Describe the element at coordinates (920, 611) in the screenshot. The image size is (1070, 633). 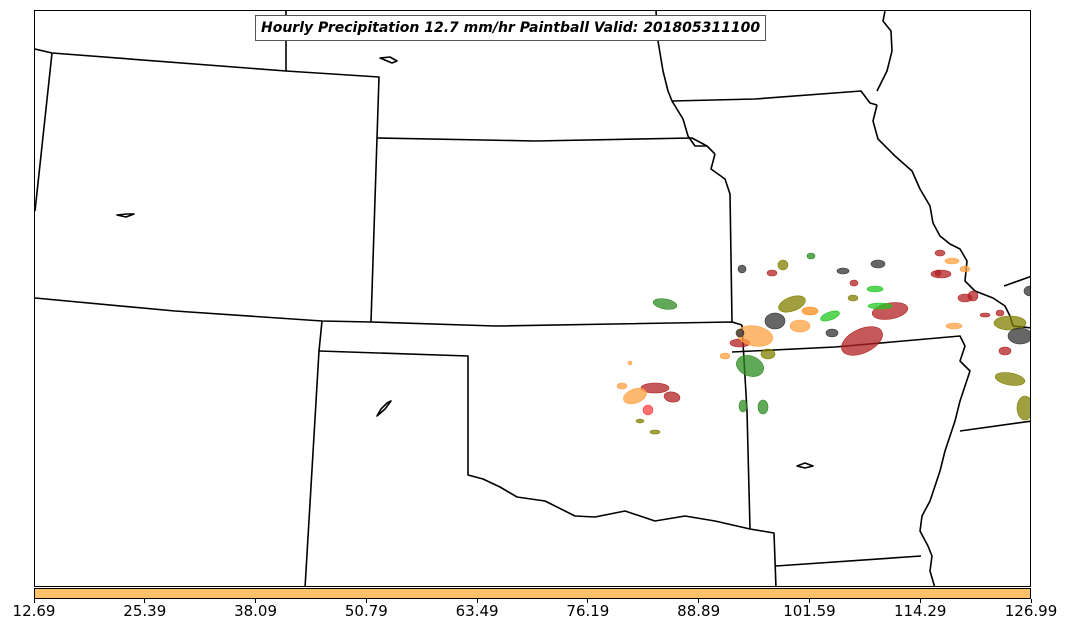
I see `colorbar-tick-label: 114.29` at that location.